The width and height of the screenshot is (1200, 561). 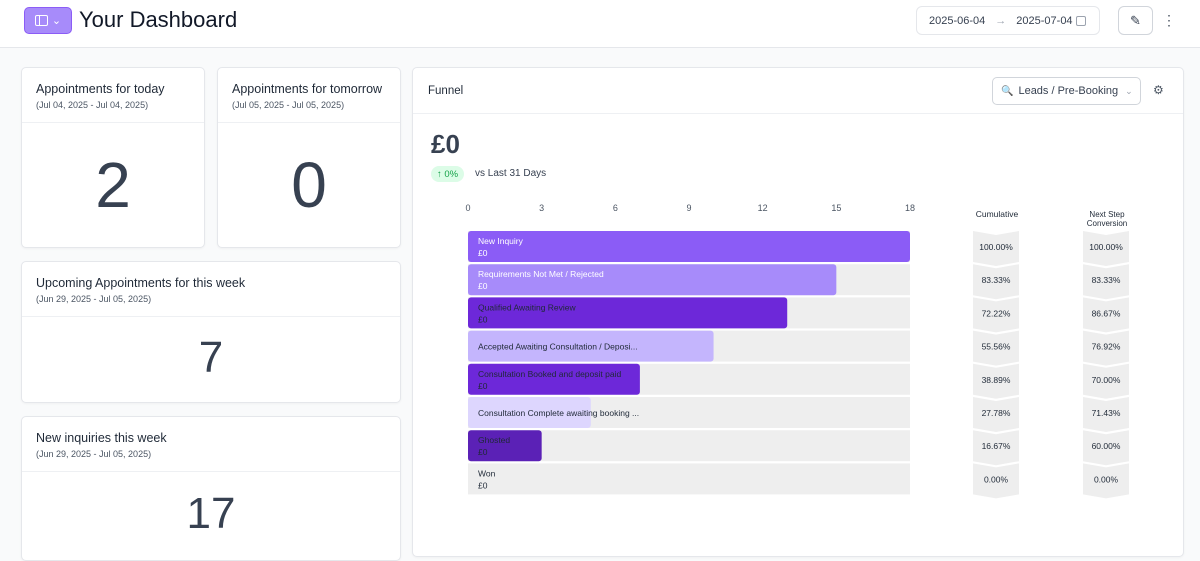 What do you see at coordinates (288, 105) in the screenshot?
I see `card-date-range: (Jul 05, 2025 - Jul 05, 2025)` at bounding box center [288, 105].